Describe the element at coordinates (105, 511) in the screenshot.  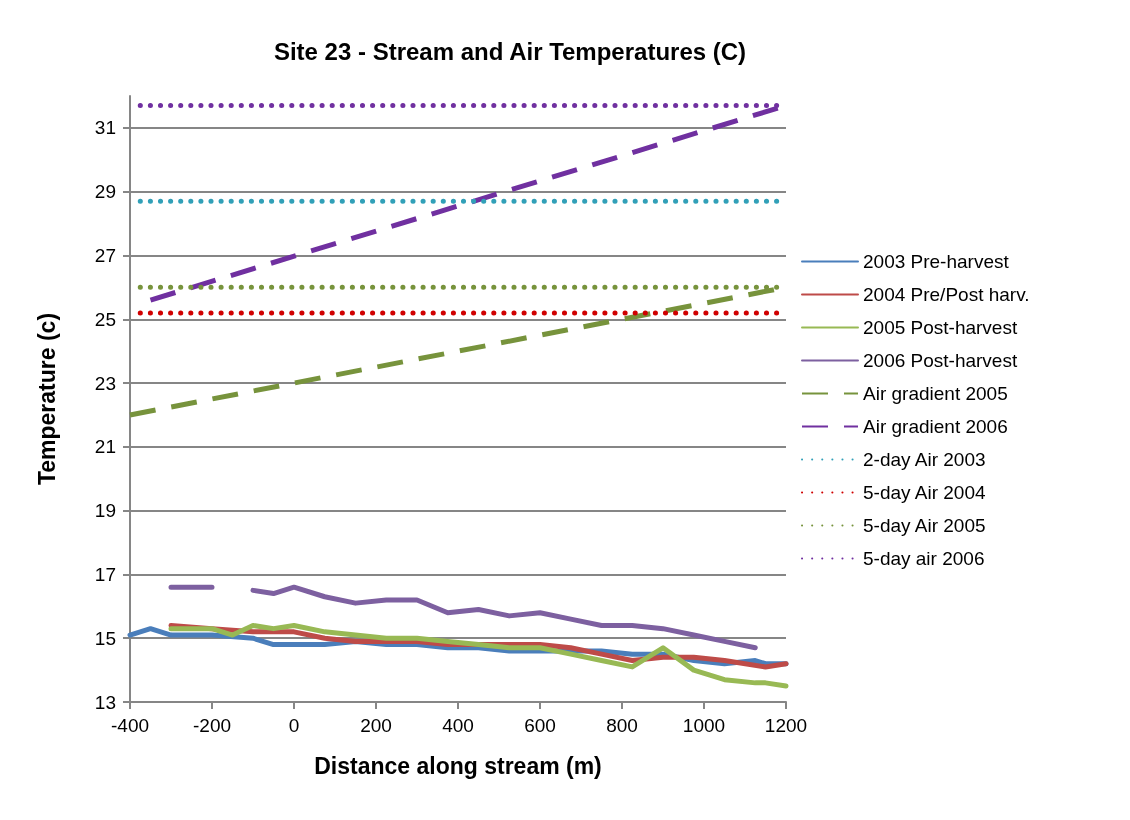
I see `y-tick-label: 19` at that location.